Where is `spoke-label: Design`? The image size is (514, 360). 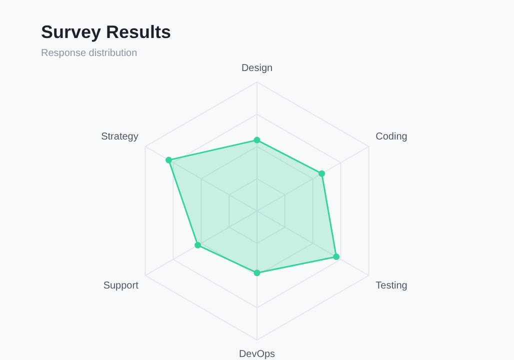 spoke-label: Design is located at coordinates (257, 68).